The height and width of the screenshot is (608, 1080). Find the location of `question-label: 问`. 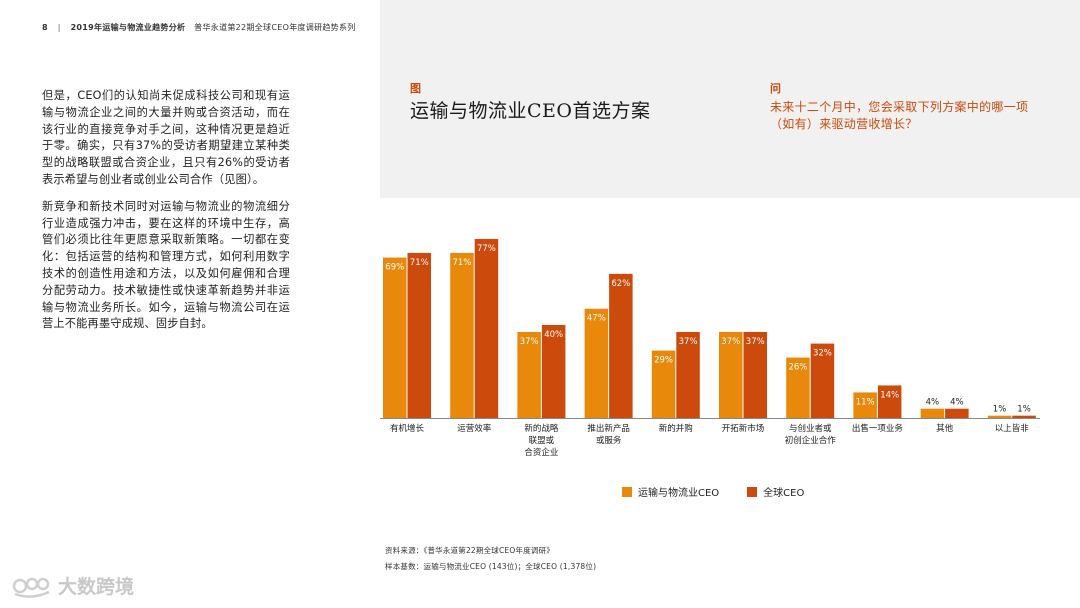

question-label: 问 is located at coordinates (775, 88).